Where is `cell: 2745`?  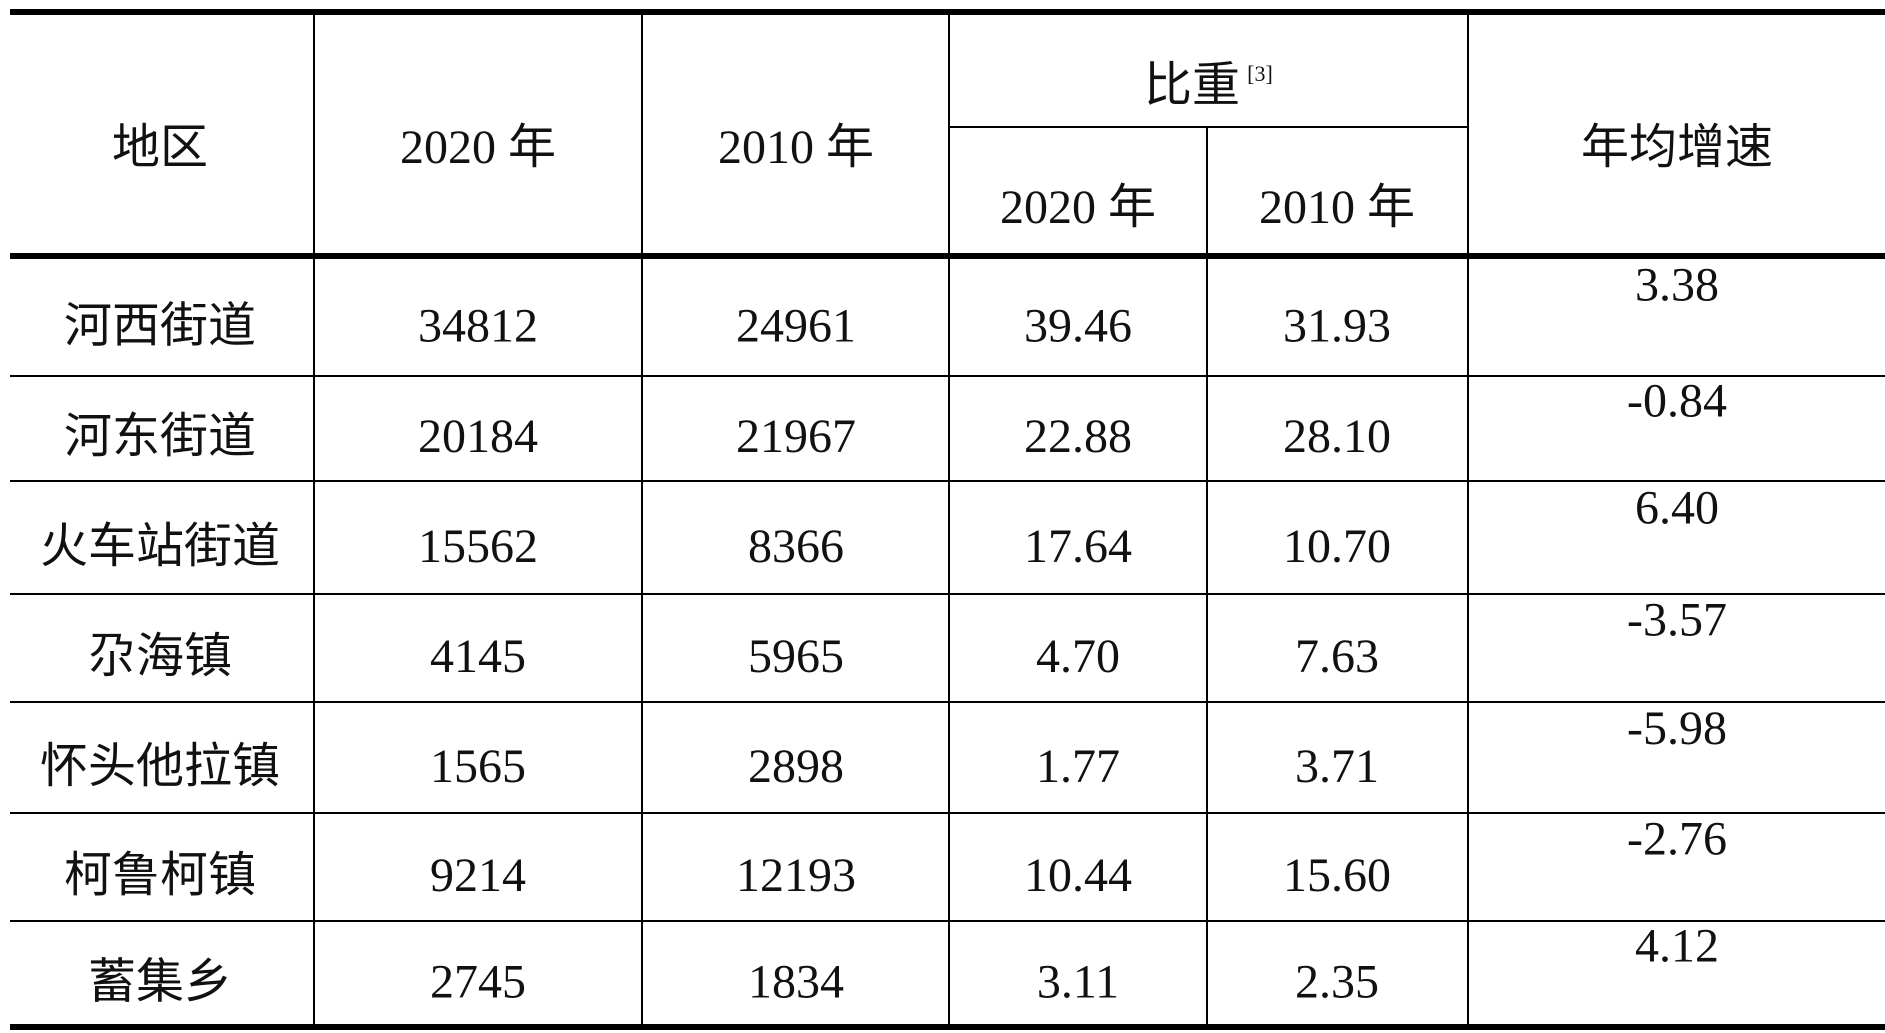 cell: 2745 is located at coordinates (478, 982).